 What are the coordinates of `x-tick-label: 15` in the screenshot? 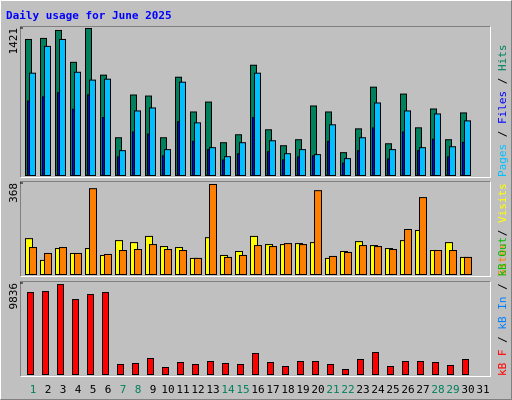 It's located at (242, 389).